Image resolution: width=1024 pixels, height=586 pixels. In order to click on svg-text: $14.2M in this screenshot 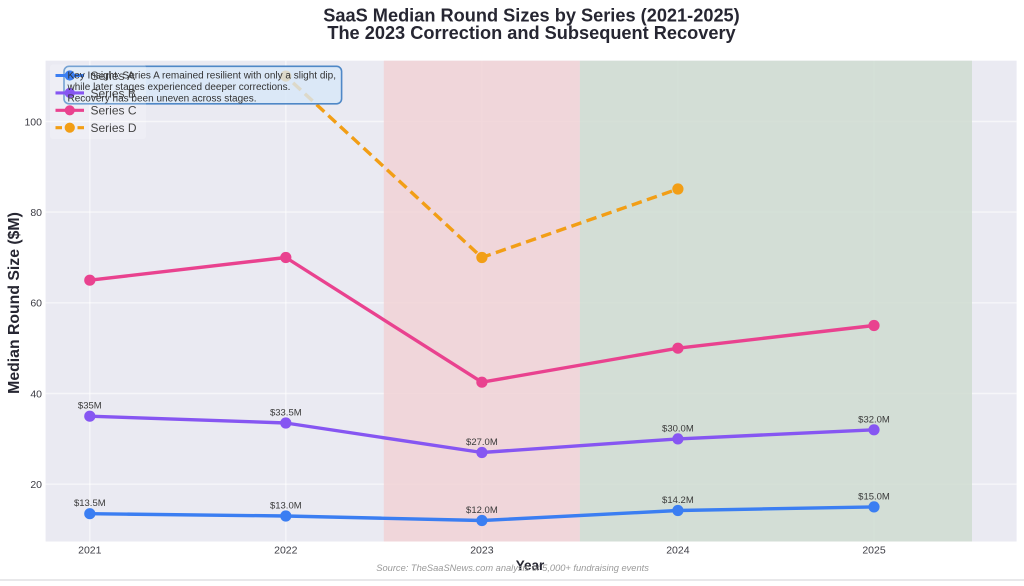, I will do `click(678, 500)`.